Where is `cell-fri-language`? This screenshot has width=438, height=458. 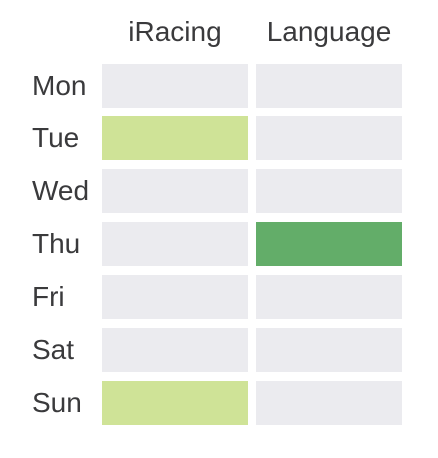
cell-fri-language is located at coordinates (329, 297).